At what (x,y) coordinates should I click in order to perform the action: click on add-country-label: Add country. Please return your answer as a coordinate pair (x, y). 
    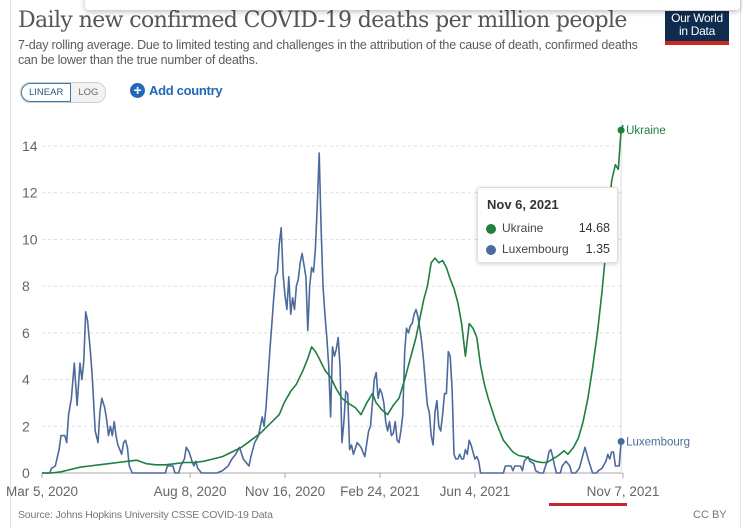
    Looking at the image, I should click on (186, 90).